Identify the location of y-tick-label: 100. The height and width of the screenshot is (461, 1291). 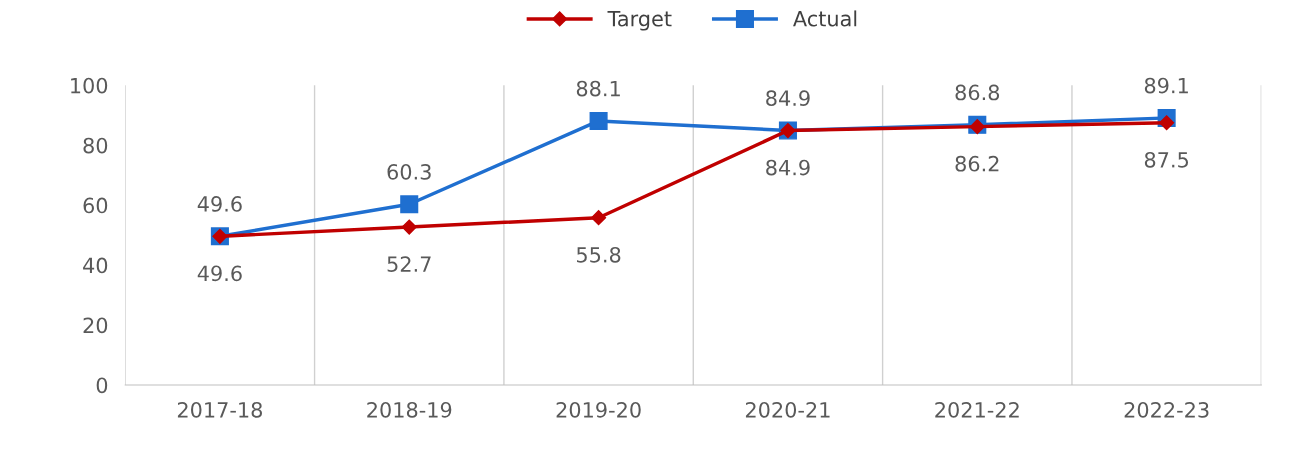
(89, 85).